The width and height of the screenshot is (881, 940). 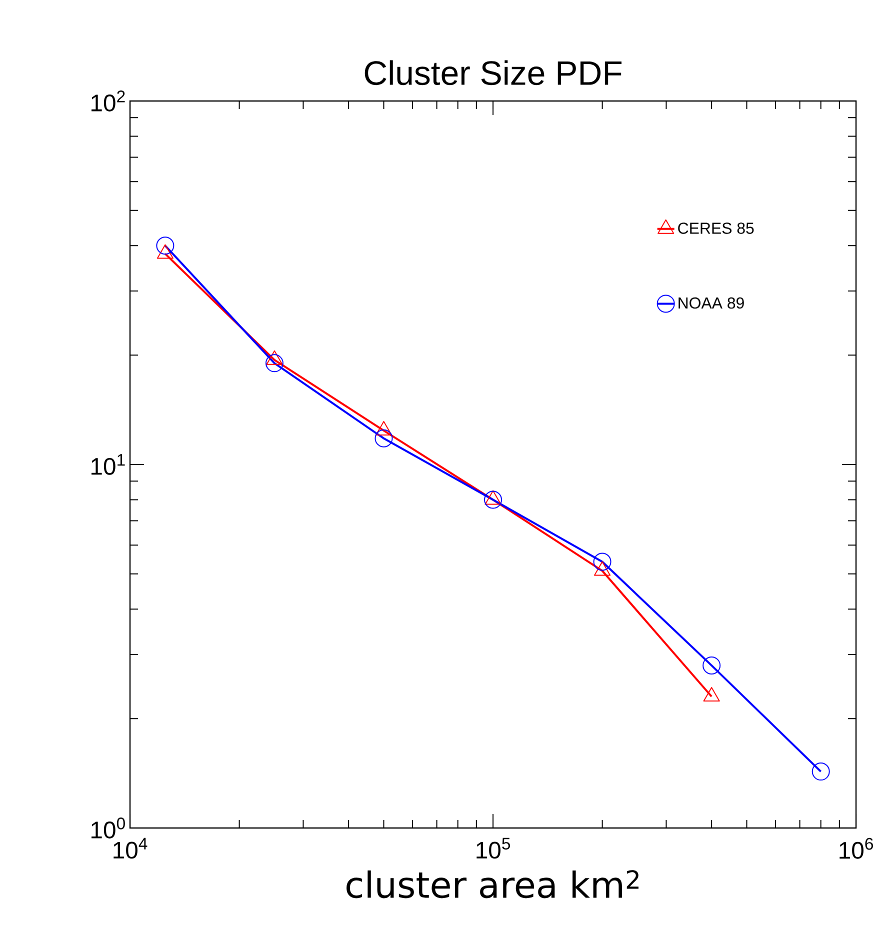 I want to click on x-tick-label: 10$^{6}$, so click(x=856, y=848).